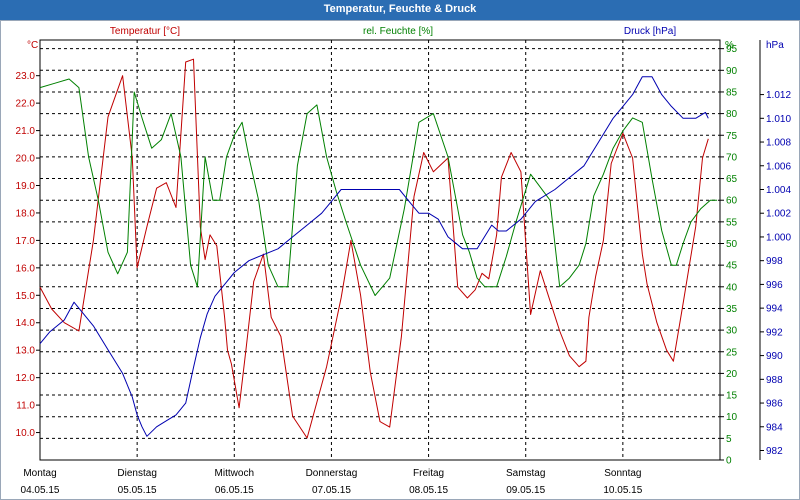 This screenshot has width=800, height=500. I want to click on temperature-tick-label: 14.0, so click(26, 323).